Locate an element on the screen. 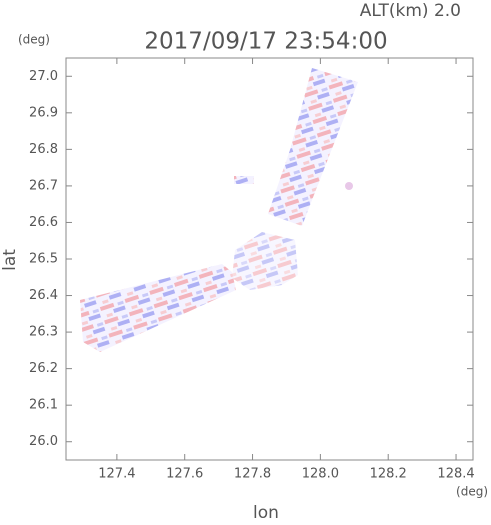 This screenshot has height=525, width=491. y-unit: (deg) is located at coordinates (34, 40).